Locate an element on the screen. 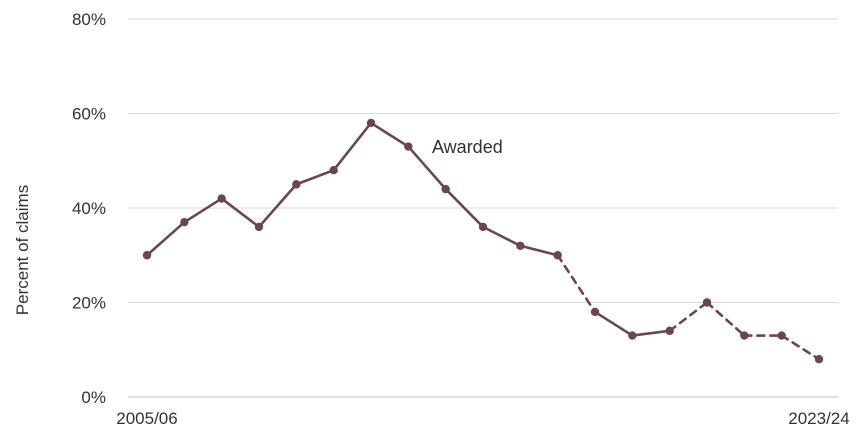 Image resolution: width=860 pixels, height=433 pixels. y-tick-label: 0% is located at coordinates (93, 397).